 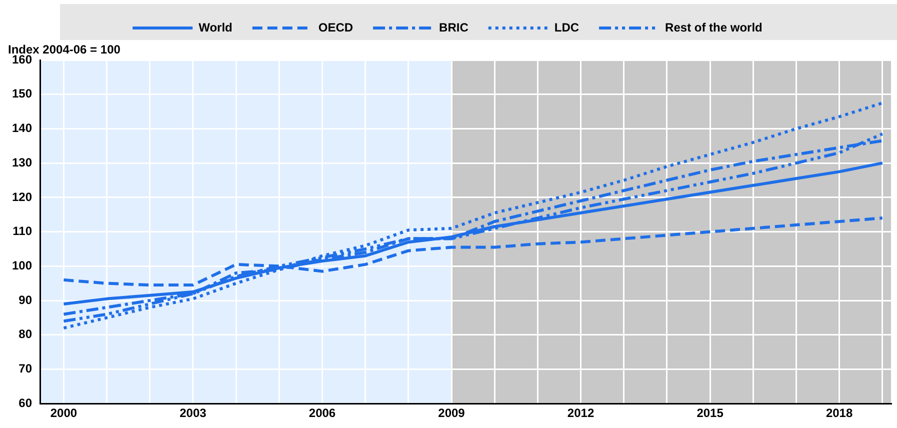 What do you see at coordinates (25, 299) in the screenshot?
I see `y-tick-label: 90` at bounding box center [25, 299].